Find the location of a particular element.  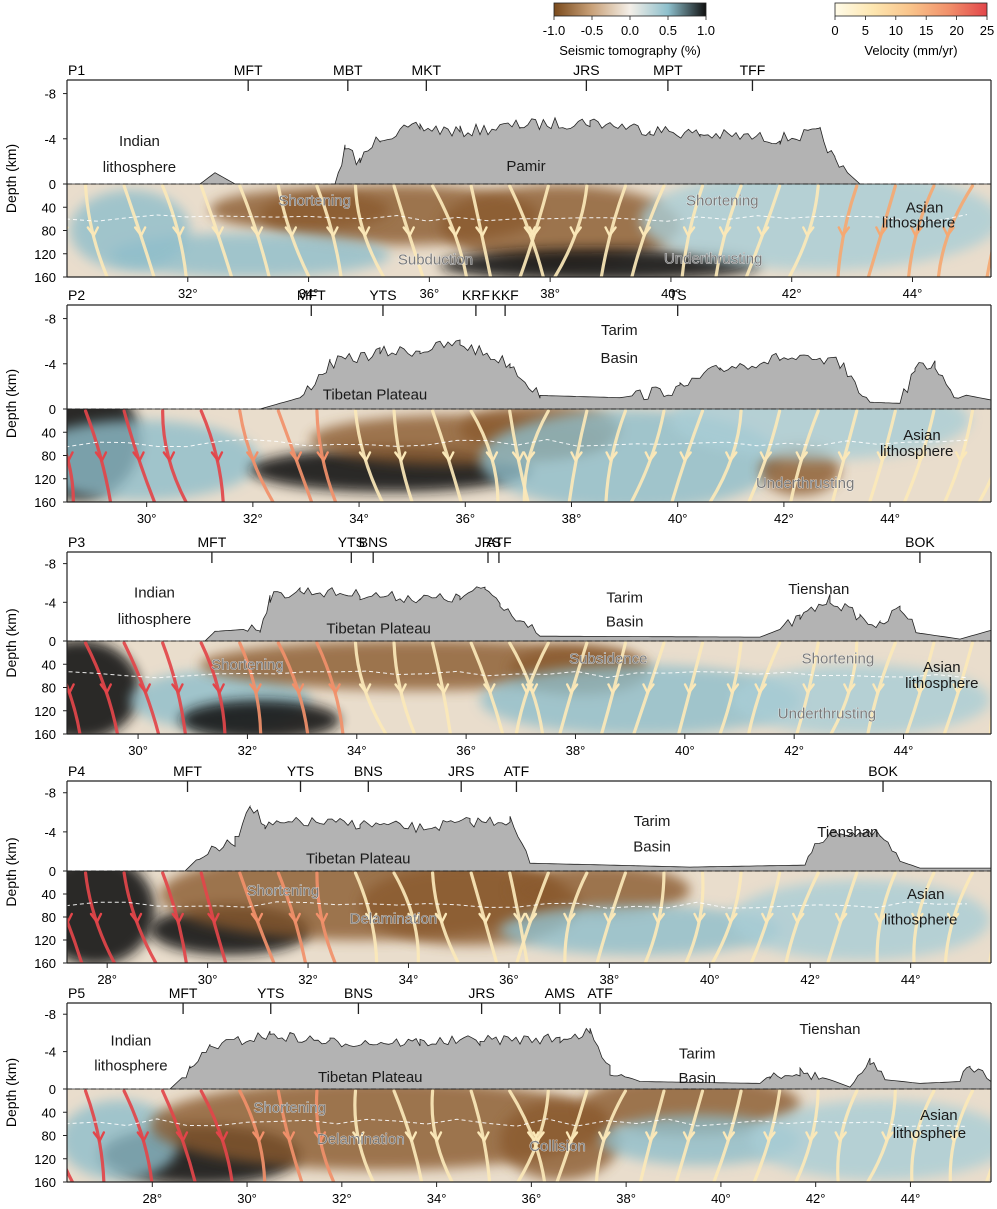

colorbar-tick-label: -0.5 is located at coordinates (592, 30).